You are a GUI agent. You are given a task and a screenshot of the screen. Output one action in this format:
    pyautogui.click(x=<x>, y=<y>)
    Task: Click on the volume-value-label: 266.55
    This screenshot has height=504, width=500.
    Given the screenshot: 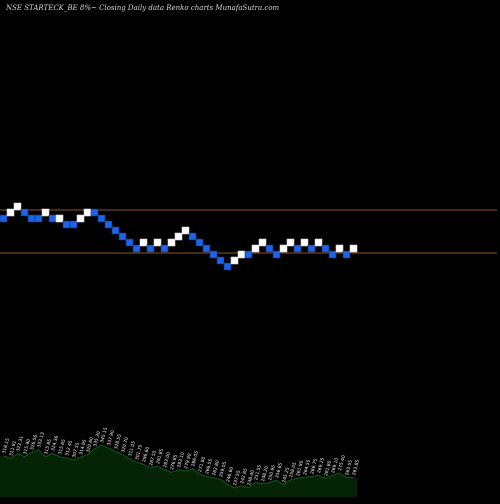 What is the action you would take?
    pyautogui.click(x=209, y=466)
    